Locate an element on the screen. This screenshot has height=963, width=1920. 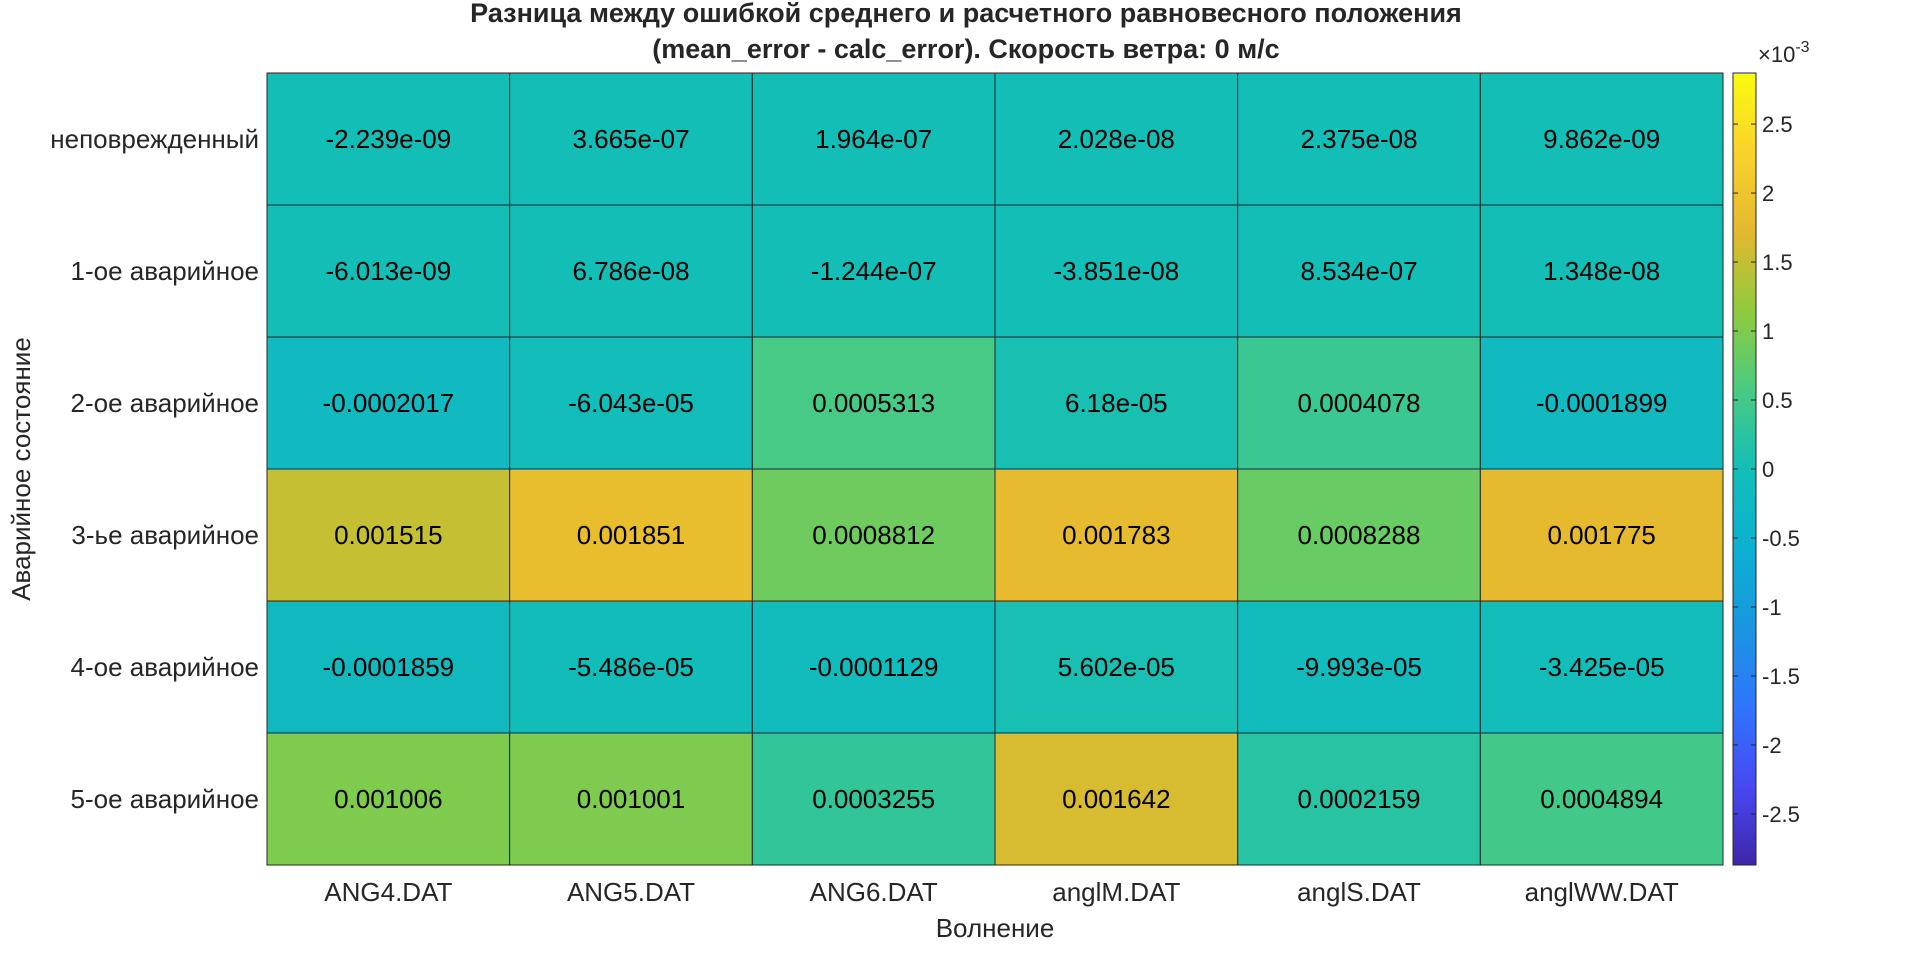
y-tick-label: 2-ое аварийное is located at coordinates (165, 403).